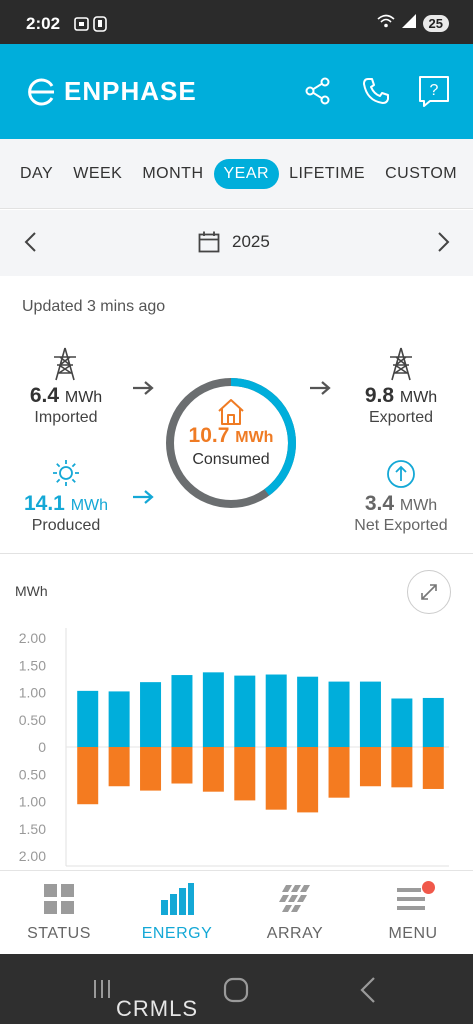 Image resolution: width=473 pixels, height=1024 pixels. What do you see at coordinates (320, 388) in the screenshot?
I see `arrow-right-icon` at bounding box center [320, 388].